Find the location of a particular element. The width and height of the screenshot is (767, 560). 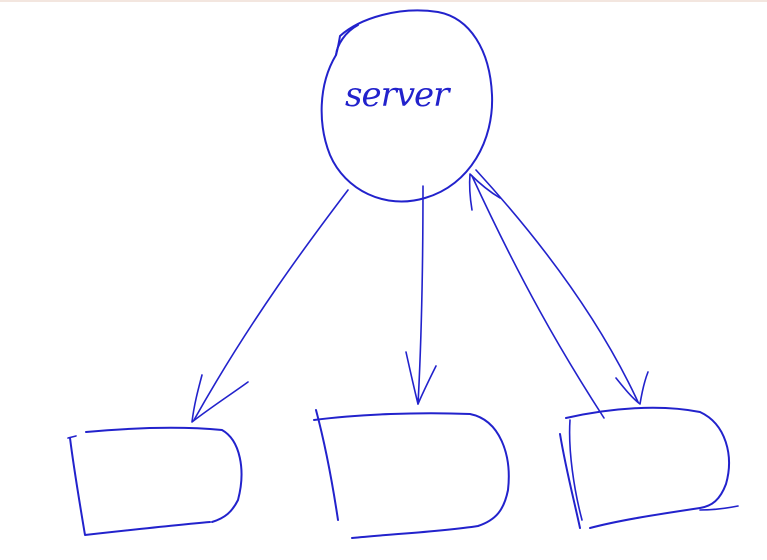

arrow-head-middle is located at coordinates (421, 378).